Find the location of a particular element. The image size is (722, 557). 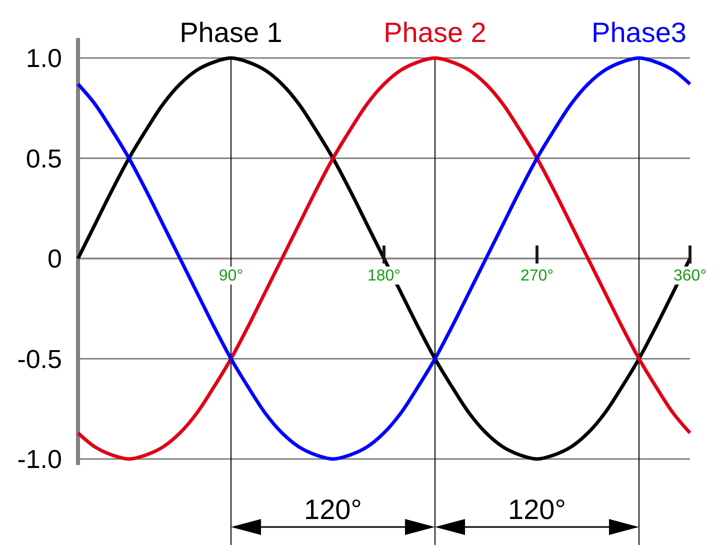

y-tick-label: -0.5 is located at coordinates (39, 359).